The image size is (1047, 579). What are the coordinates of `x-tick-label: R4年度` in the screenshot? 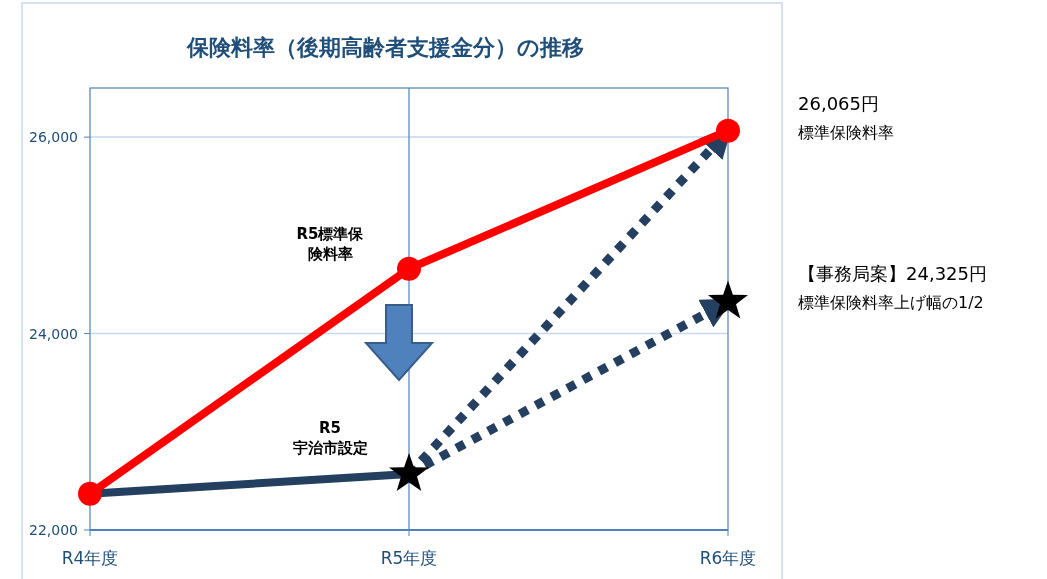 It's located at (90, 558).